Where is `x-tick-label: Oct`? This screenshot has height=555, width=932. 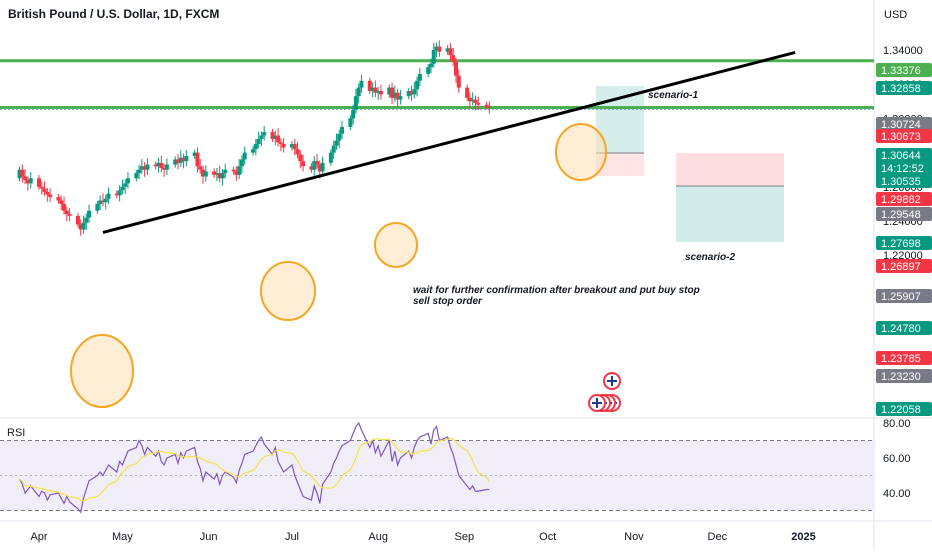 x-tick-label: Oct is located at coordinates (547, 537).